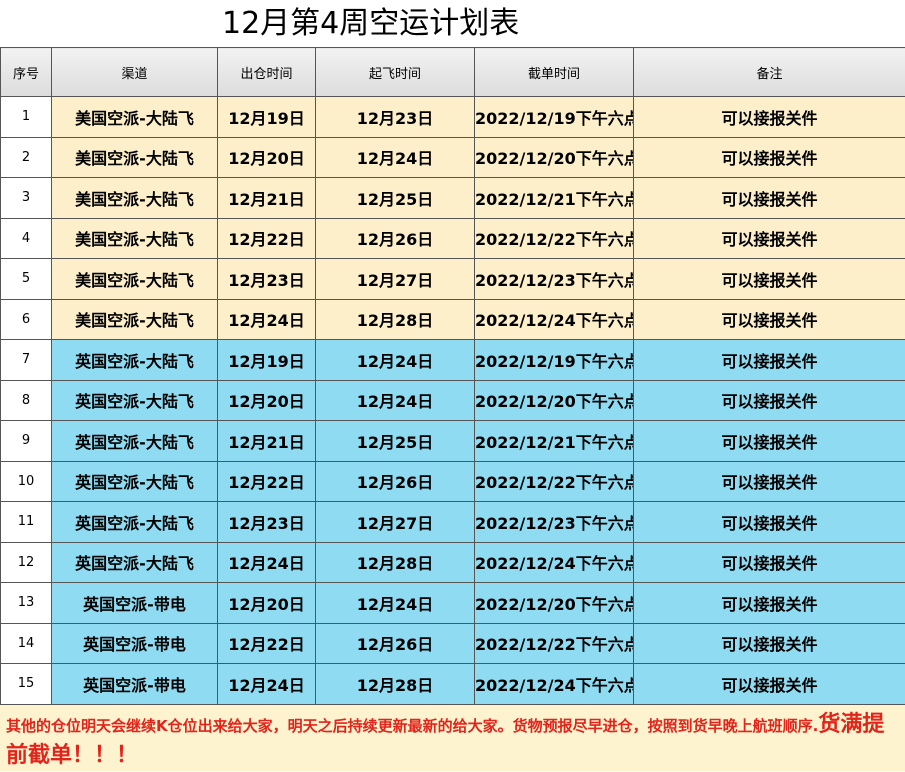 The image size is (905, 772). What do you see at coordinates (395, 72) in the screenshot?
I see `header-cell: 起飞时间` at bounding box center [395, 72].